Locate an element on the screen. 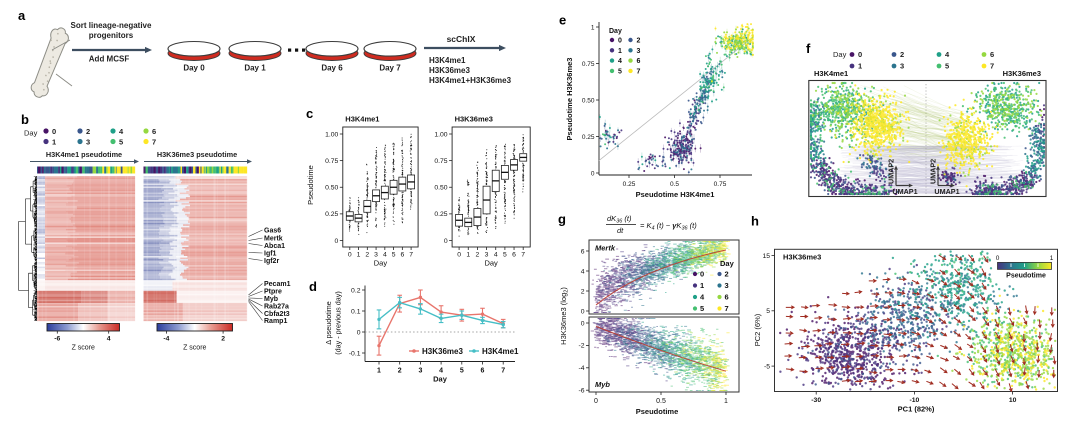  svg-text: Cbfa2t3 is located at coordinates (277, 314).